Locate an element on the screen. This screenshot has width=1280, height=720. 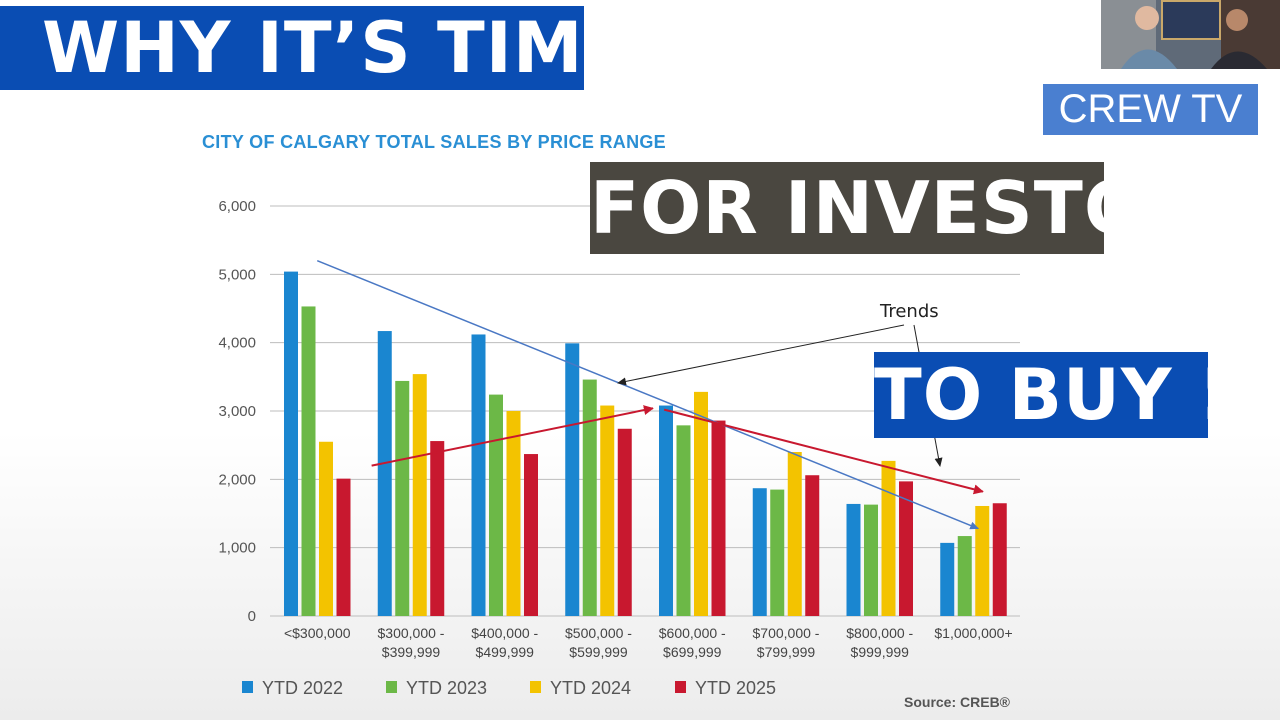
y-tick-label: 5,000 is located at coordinates (237, 274).